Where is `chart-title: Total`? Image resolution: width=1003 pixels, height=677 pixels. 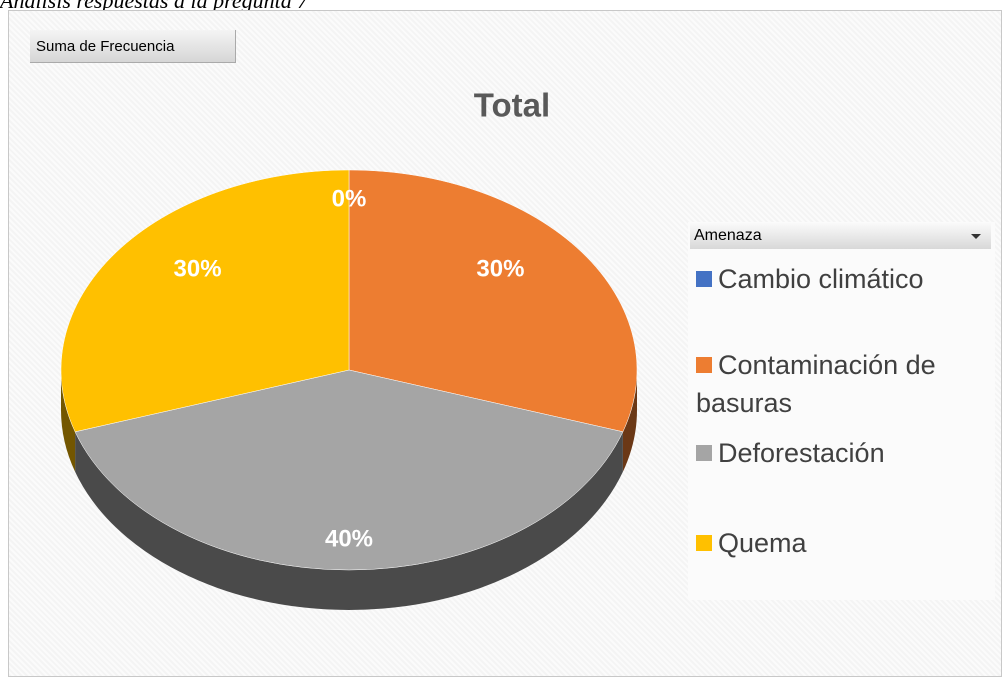 chart-title: Total is located at coordinates (512, 105).